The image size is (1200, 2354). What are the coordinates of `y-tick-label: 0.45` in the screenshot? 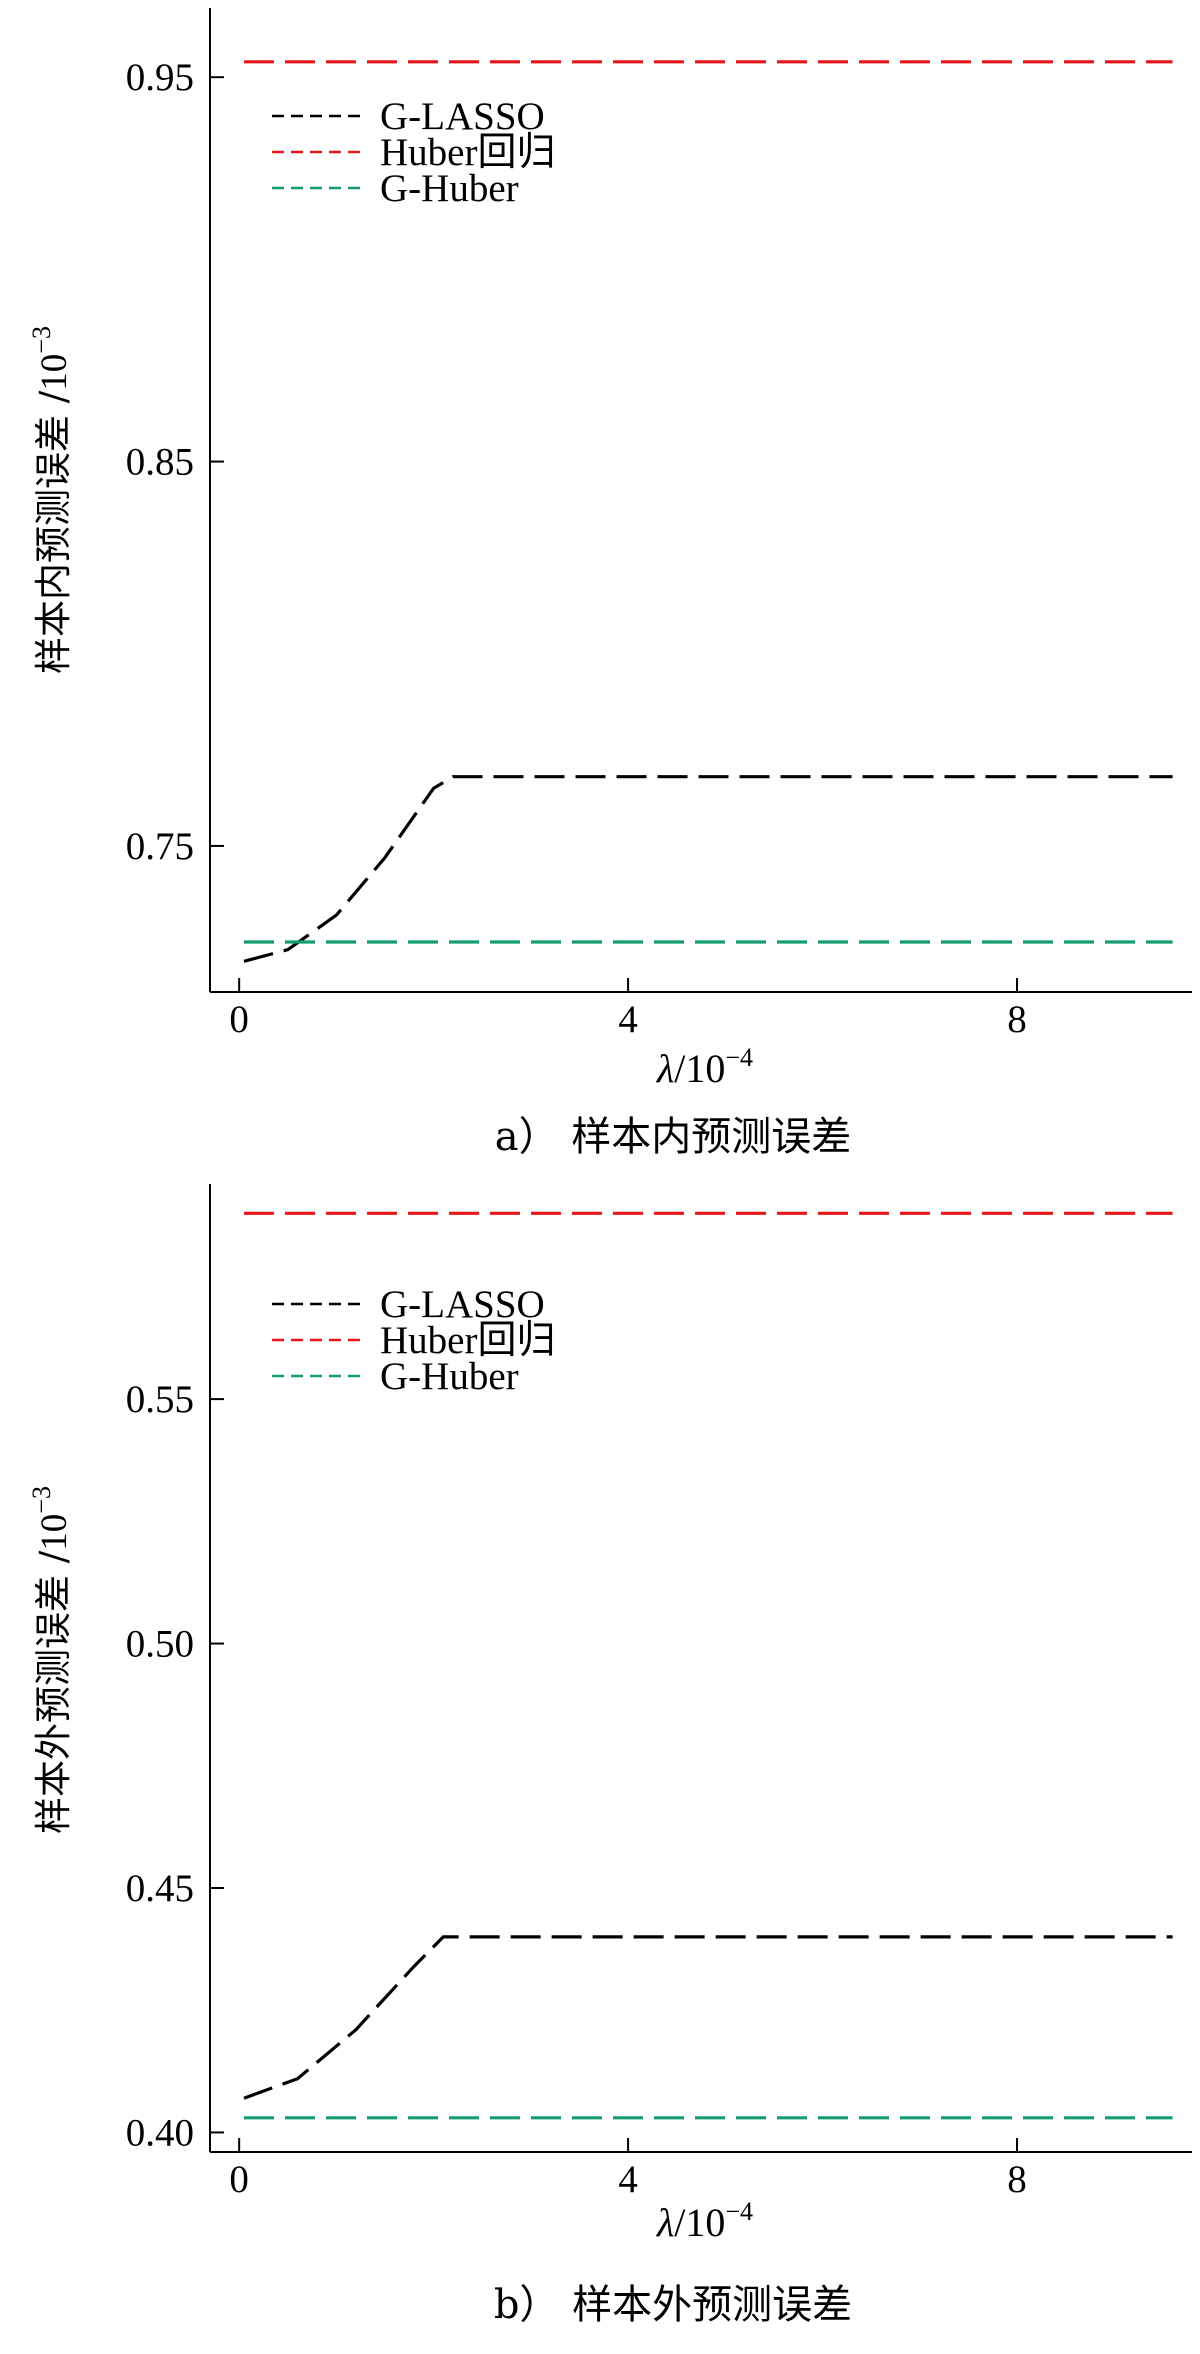 It's located at (160, 1888).